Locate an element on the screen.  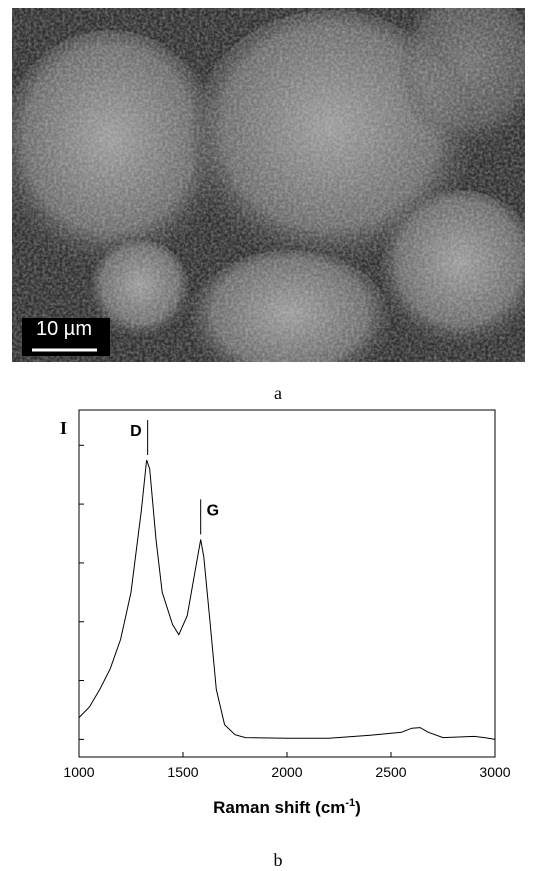
annotation-label: G is located at coordinates (213, 510).